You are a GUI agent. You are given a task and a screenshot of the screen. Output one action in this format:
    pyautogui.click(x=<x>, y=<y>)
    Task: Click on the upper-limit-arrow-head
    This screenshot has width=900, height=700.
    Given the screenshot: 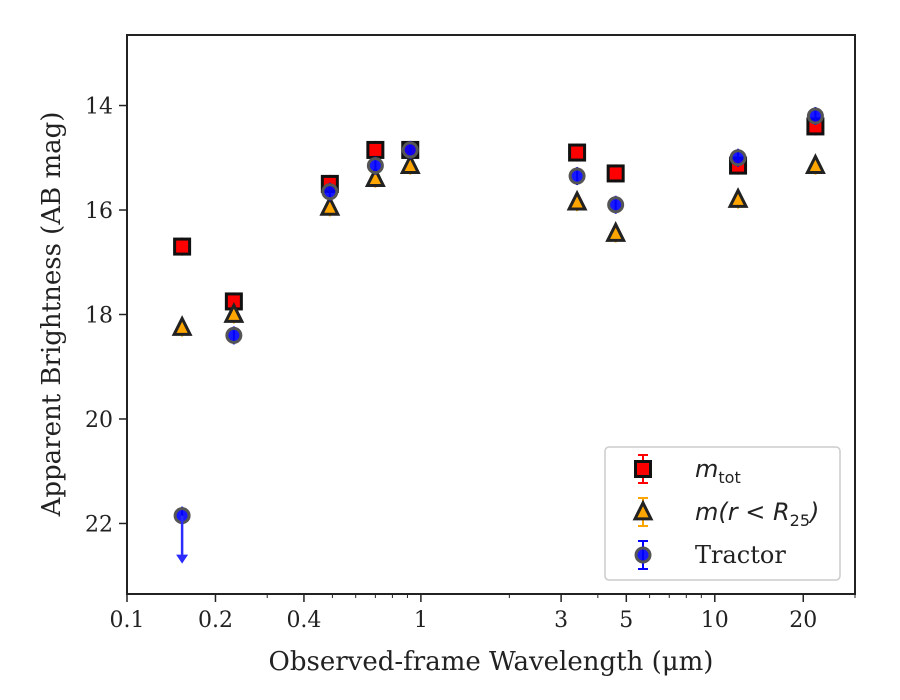 What is the action you would take?
    pyautogui.click(x=182, y=559)
    